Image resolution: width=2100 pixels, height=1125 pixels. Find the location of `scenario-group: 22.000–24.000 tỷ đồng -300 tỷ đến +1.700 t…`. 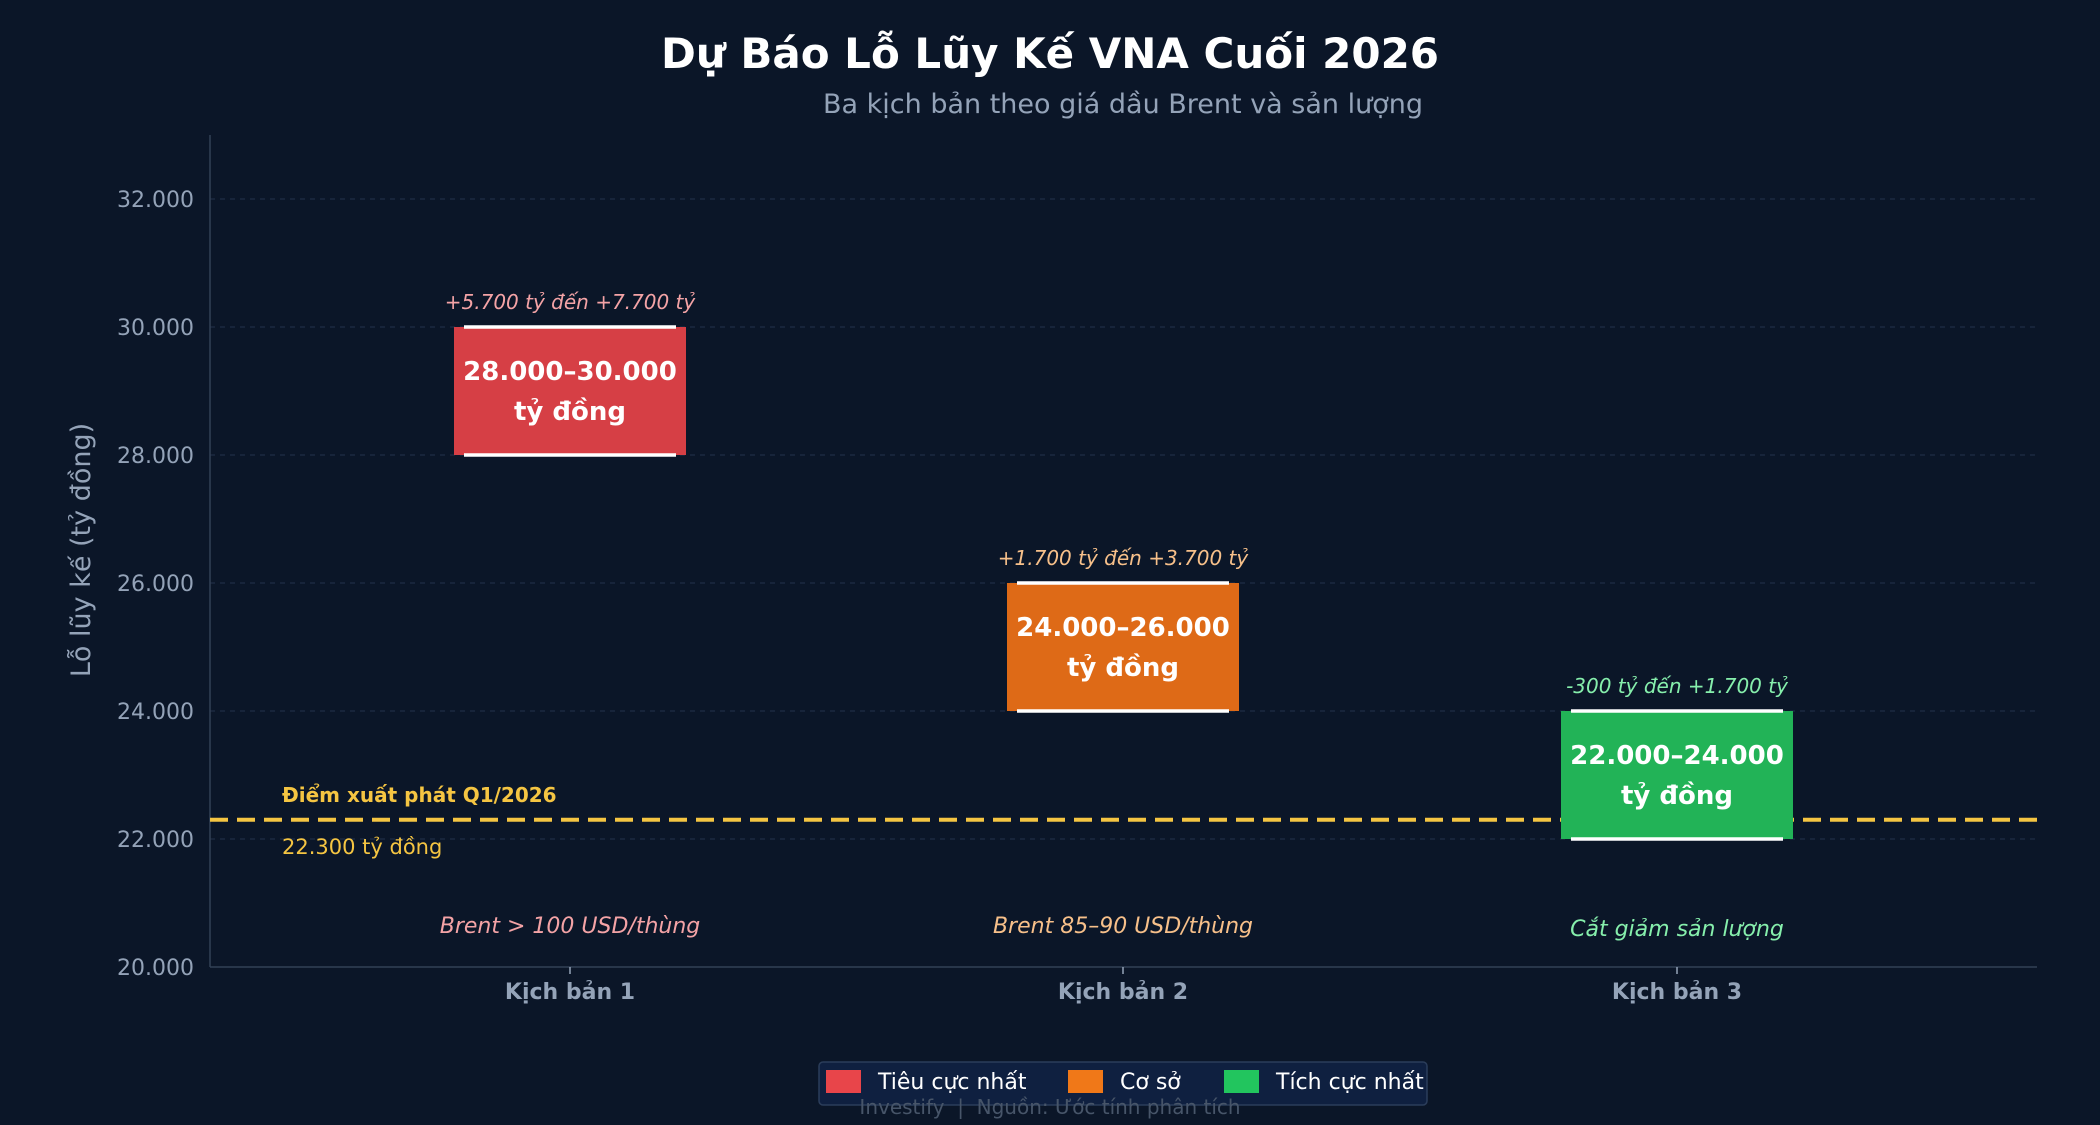

scenario-group: 22.000–24.000 tỷ đồng -300 tỷ đến +1.700 t… is located at coordinates (1677, 808).